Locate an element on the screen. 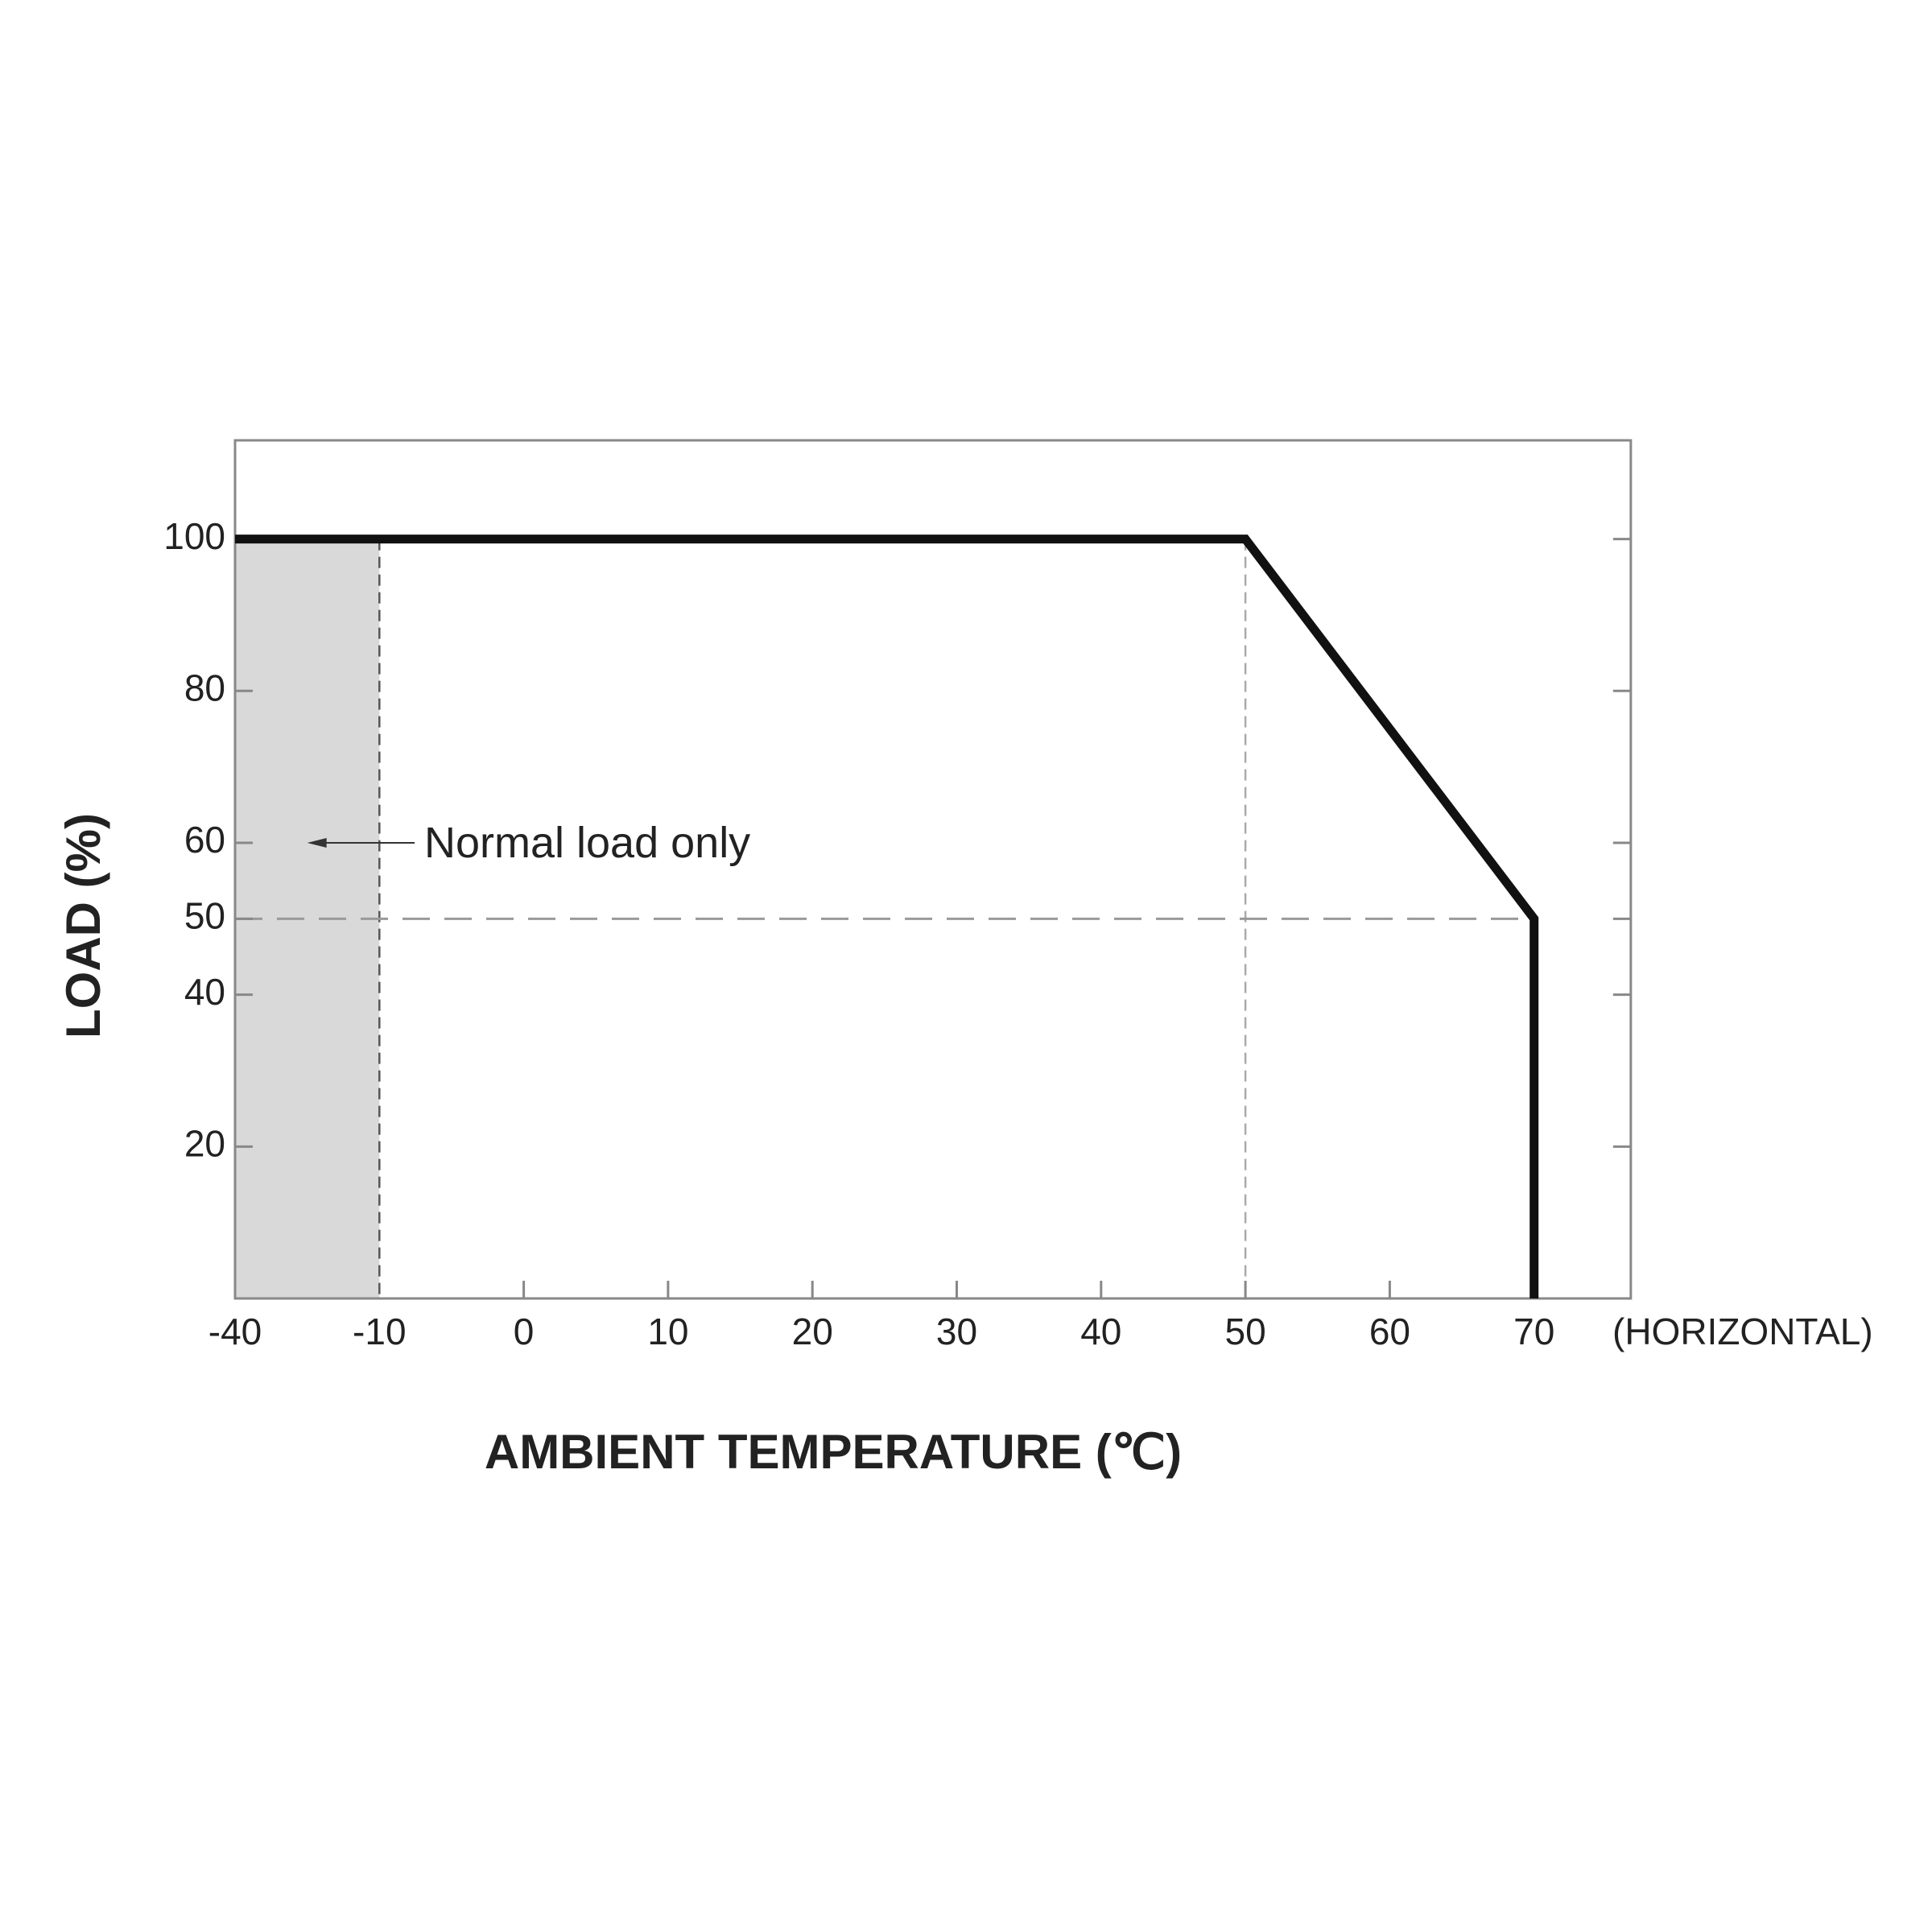  x-tick-label: -10 is located at coordinates (379, 1331).